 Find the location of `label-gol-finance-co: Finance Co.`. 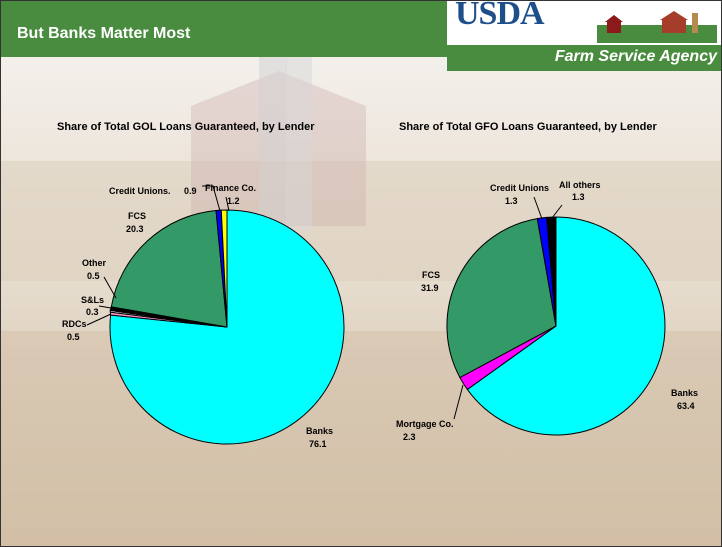

label-gol-finance-co: Finance Co. is located at coordinates (230, 188).